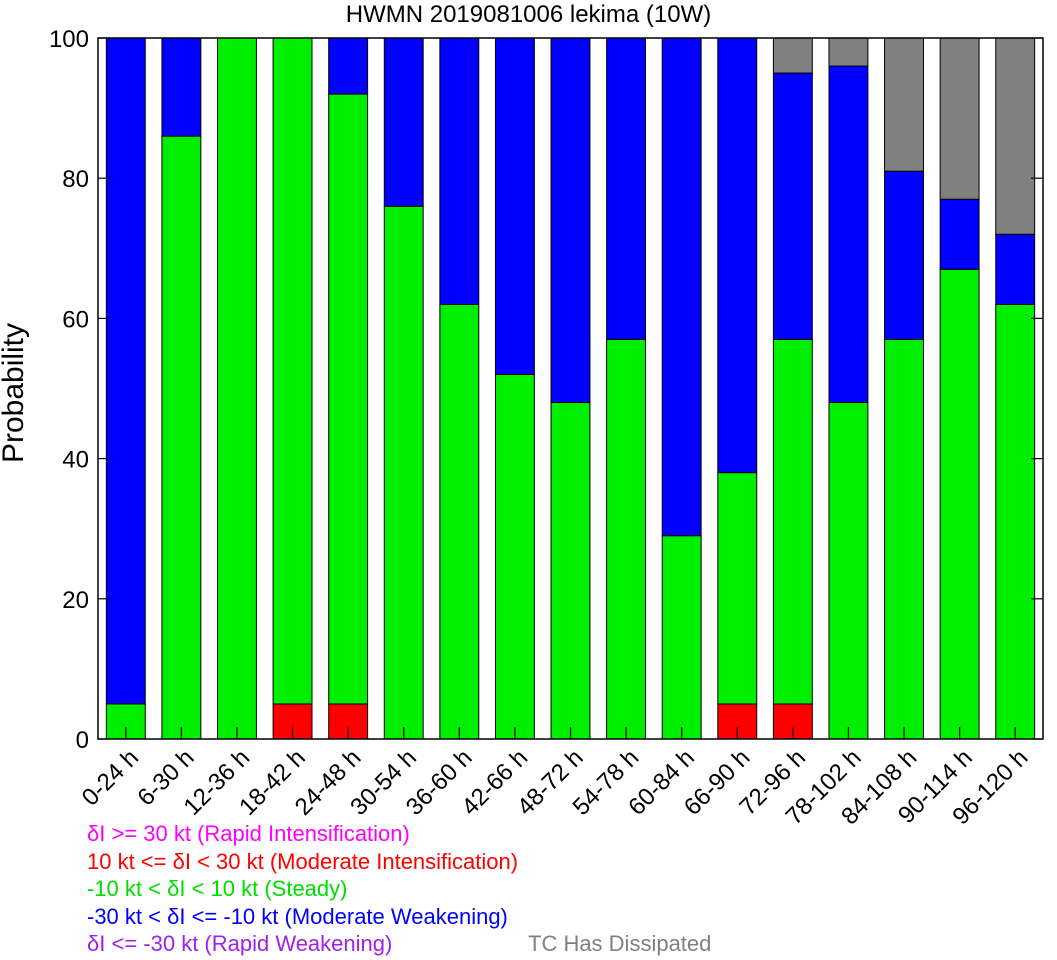 This screenshot has height=960, width=1057. Describe the element at coordinates (620, 943) in the screenshot. I see `legend-entry-dissipated: TC Has Dissipated` at that location.